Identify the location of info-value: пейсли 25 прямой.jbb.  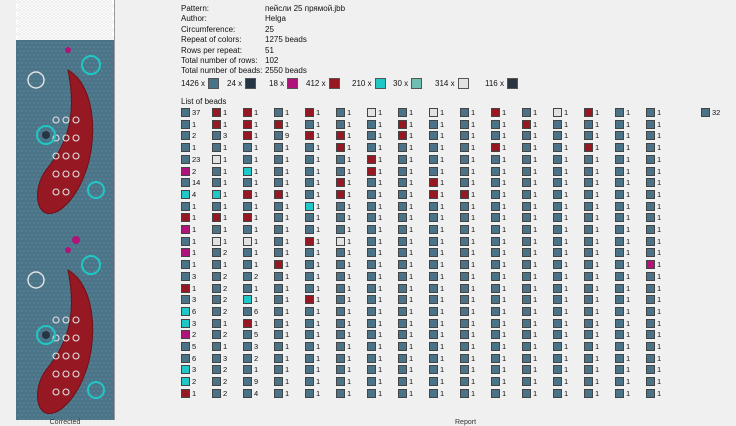
(305, 8).